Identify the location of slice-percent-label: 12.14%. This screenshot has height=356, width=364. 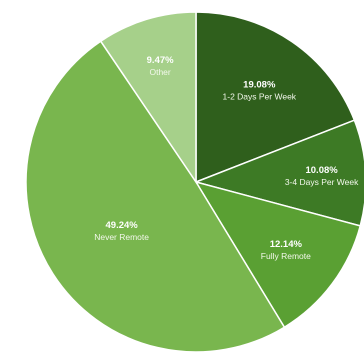
(286, 244).